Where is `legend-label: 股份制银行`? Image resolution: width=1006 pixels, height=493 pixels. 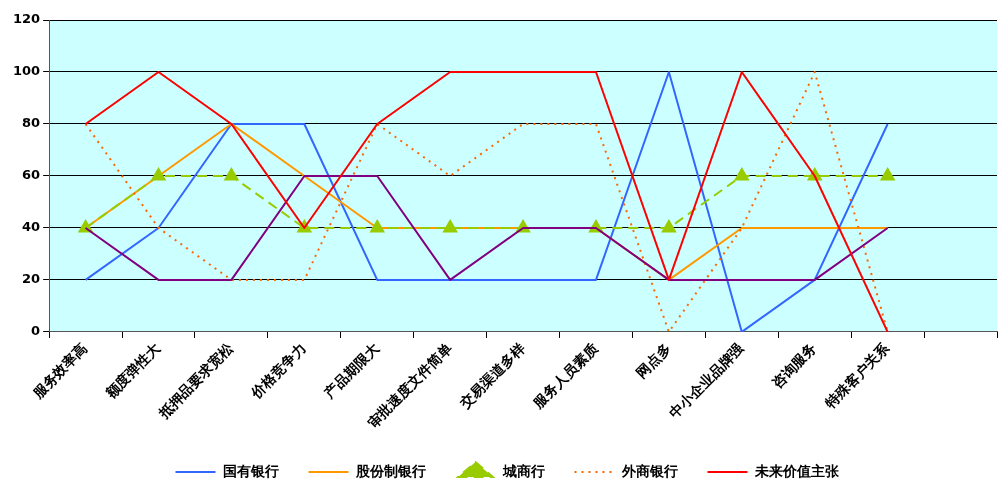 legend-label: 股份制银行 is located at coordinates (390, 470).